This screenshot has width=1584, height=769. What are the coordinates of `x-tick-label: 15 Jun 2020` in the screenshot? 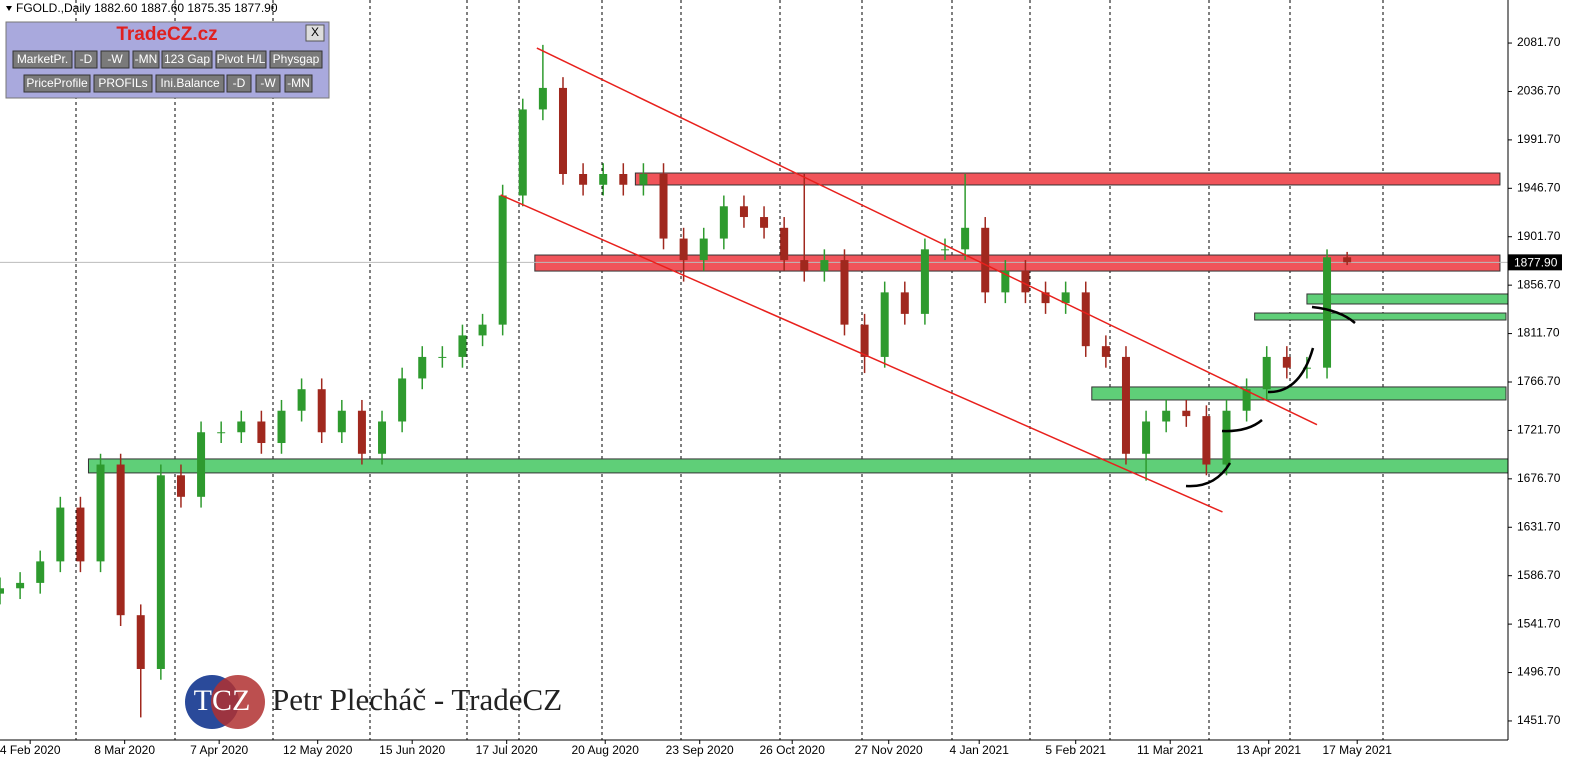 It's located at (412, 750).